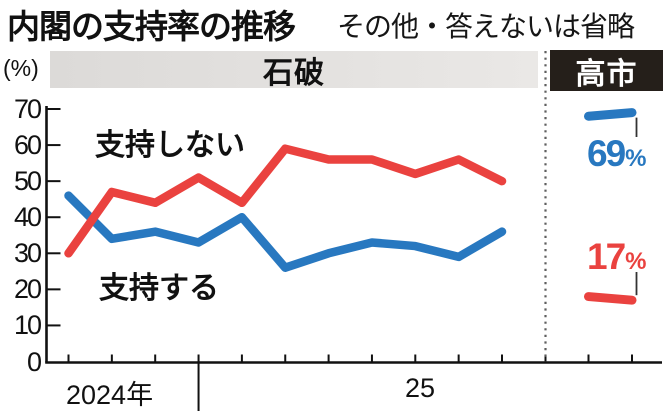 Image resolution: width=667 pixels, height=419 pixels. I want to click on y-axis-tick-label: 20, so click(27, 289).